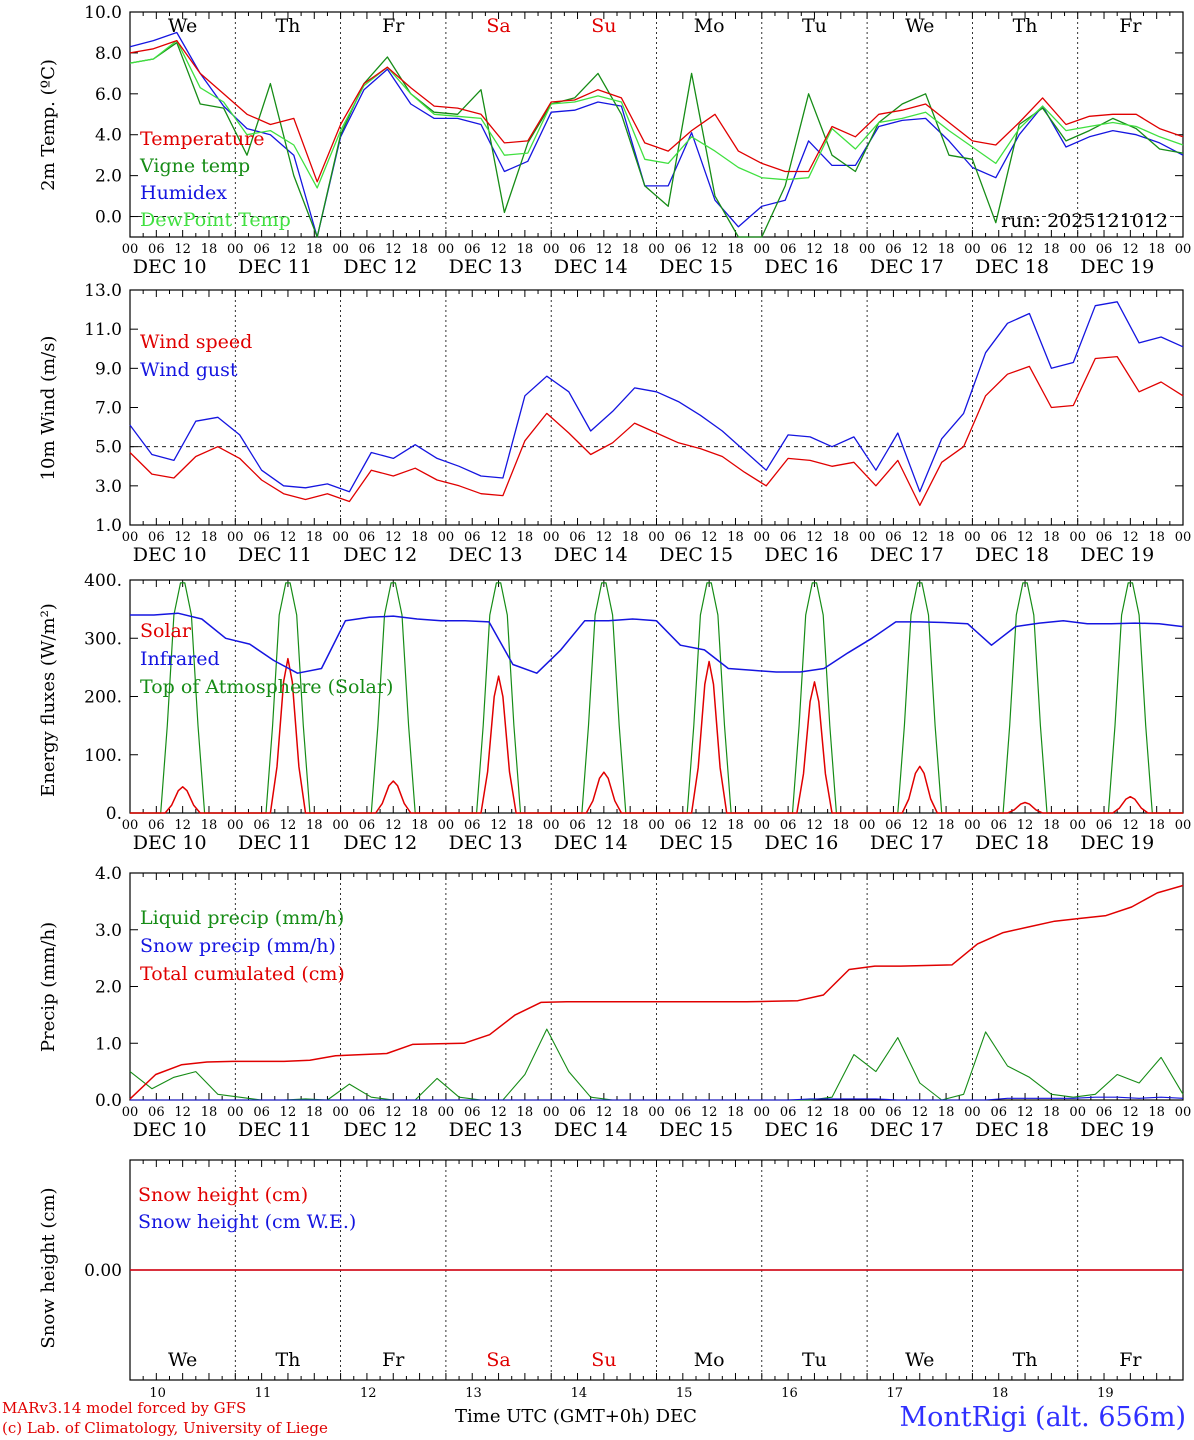 The width and height of the screenshot is (1194, 1440). I want to click on date-label: DEC 16, so click(802, 267).